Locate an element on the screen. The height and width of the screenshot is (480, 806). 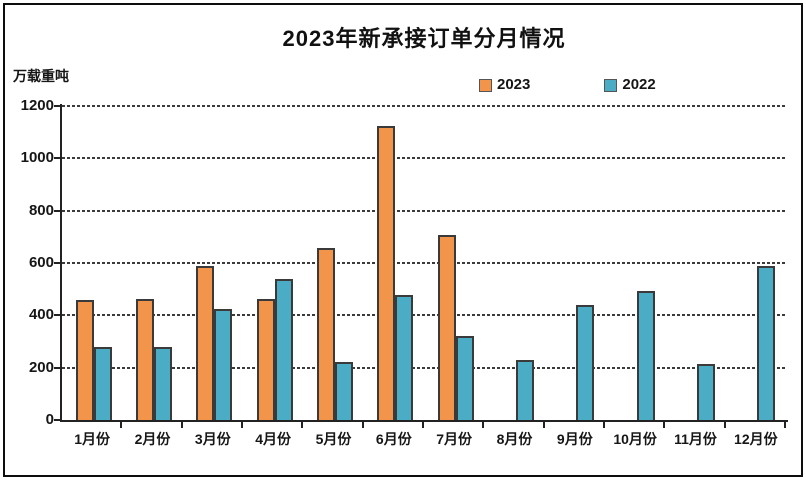
x-axis-label-5月份: 5月份 is located at coordinates (333, 439).